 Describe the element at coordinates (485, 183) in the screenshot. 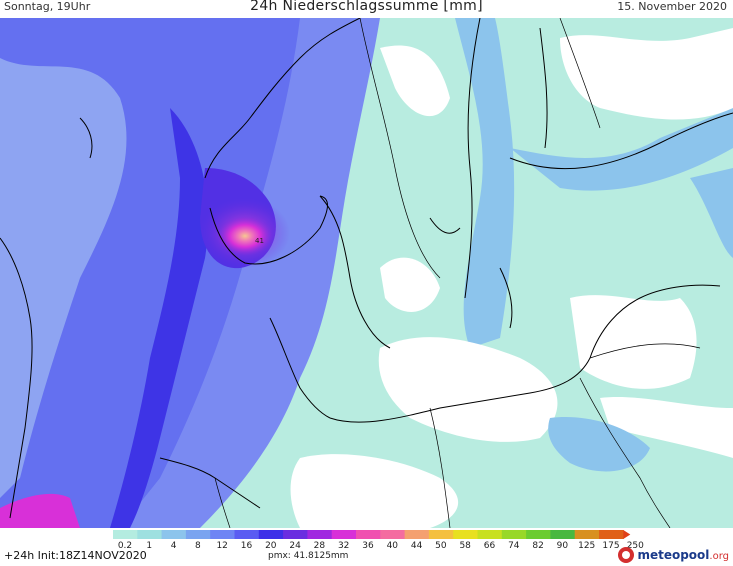

I see `sweden-precip` at that location.